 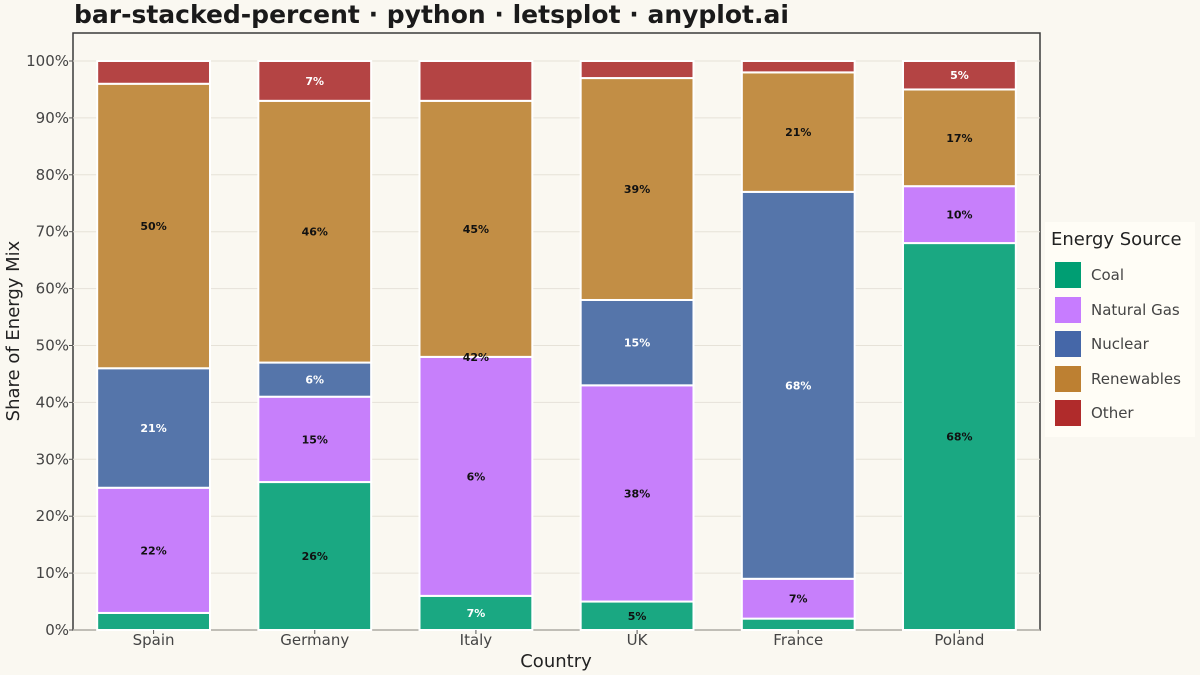 What do you see at coordinates (798, 67) in the screenshot?
I see `bar-france-other` at bounding box center [798, 67].